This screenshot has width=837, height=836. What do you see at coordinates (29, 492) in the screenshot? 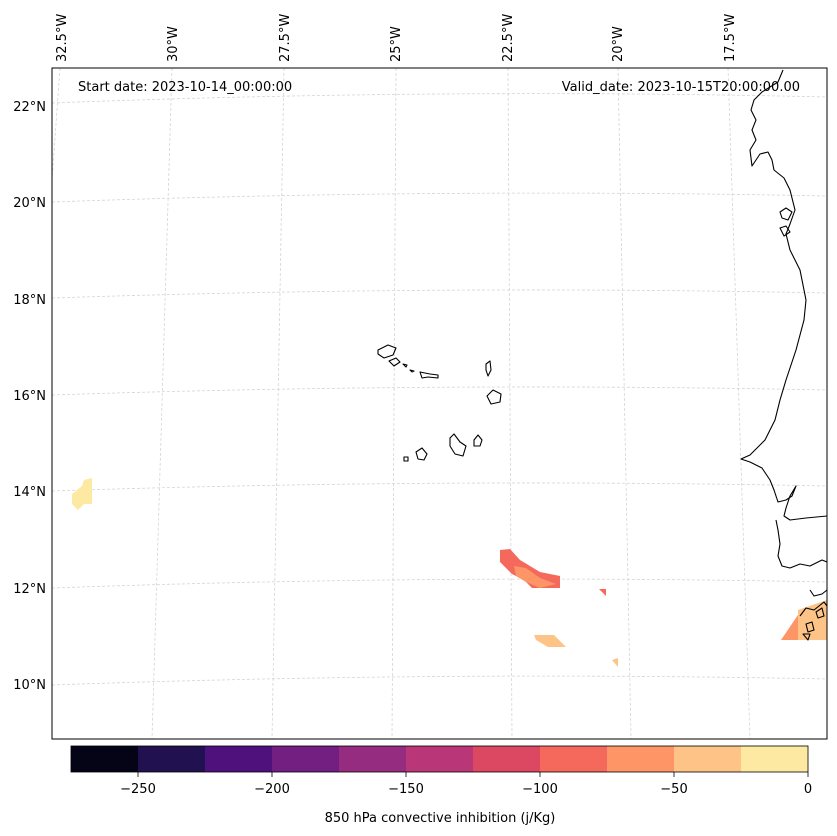
I see `lat-label-14n: 14°N` at bounding box center [29, 492].